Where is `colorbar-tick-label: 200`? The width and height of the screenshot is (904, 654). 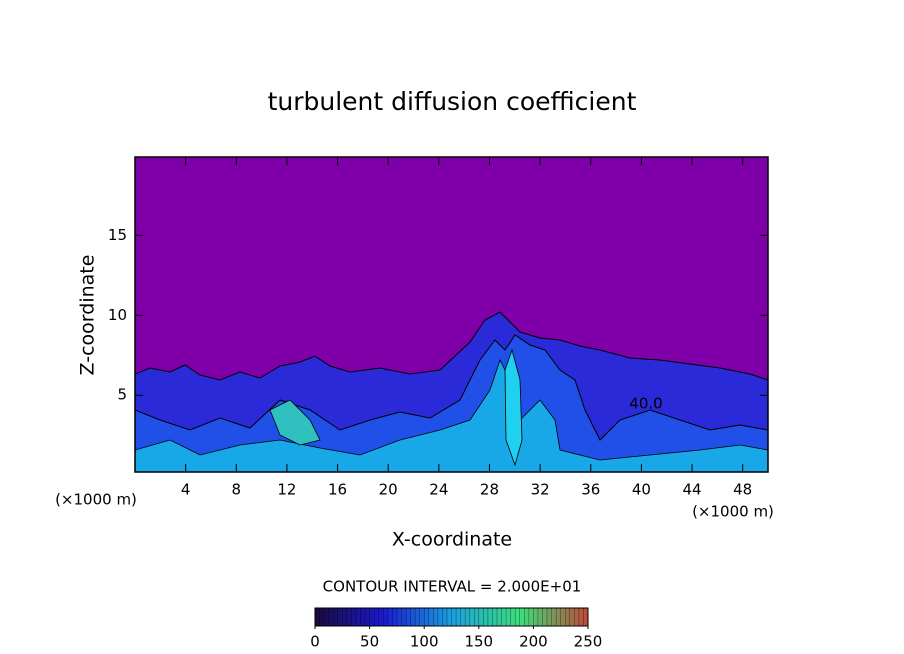 colorbar-tick-label: 200 is located at coordinates (533, 642).